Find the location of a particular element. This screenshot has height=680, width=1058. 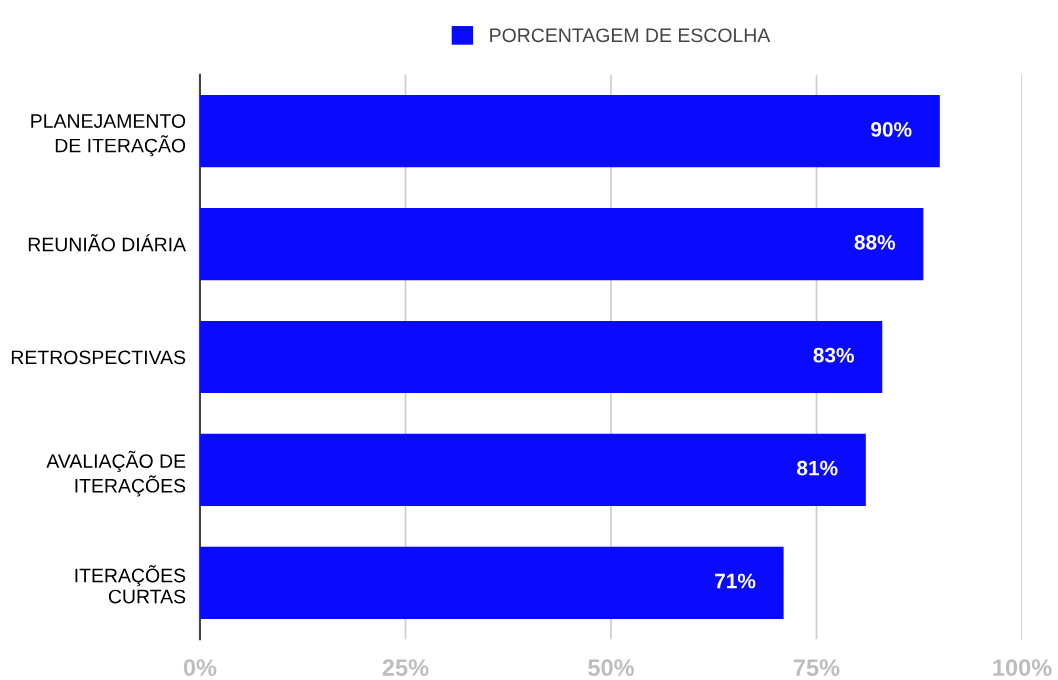

data-label: 83% is located at coordinates (833, 355).